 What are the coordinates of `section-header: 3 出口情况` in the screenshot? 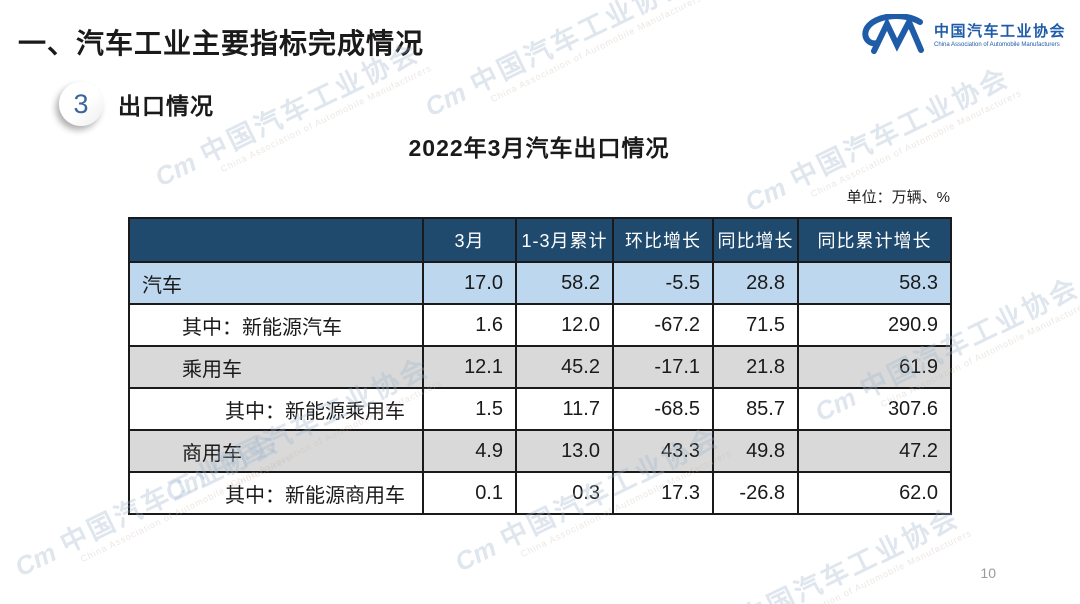 It's located at (136, 104).